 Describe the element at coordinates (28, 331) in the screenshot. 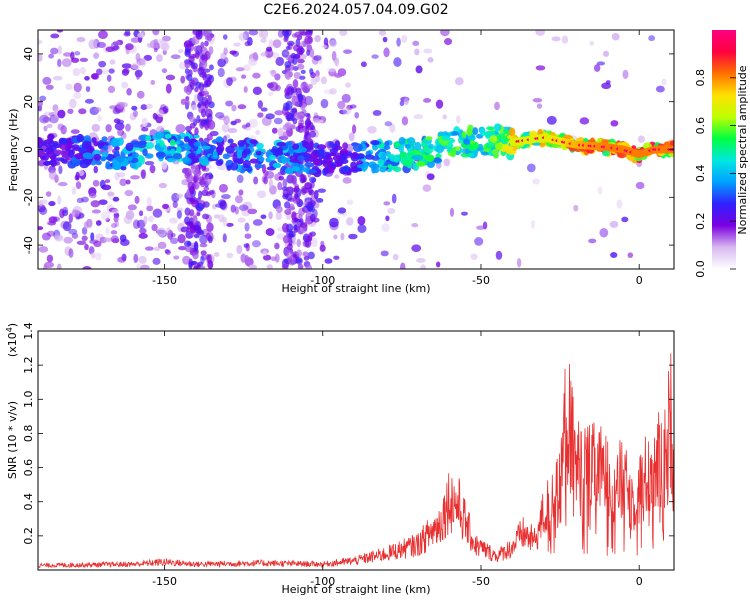

I see `y-tick-label: 1.4` at that location.